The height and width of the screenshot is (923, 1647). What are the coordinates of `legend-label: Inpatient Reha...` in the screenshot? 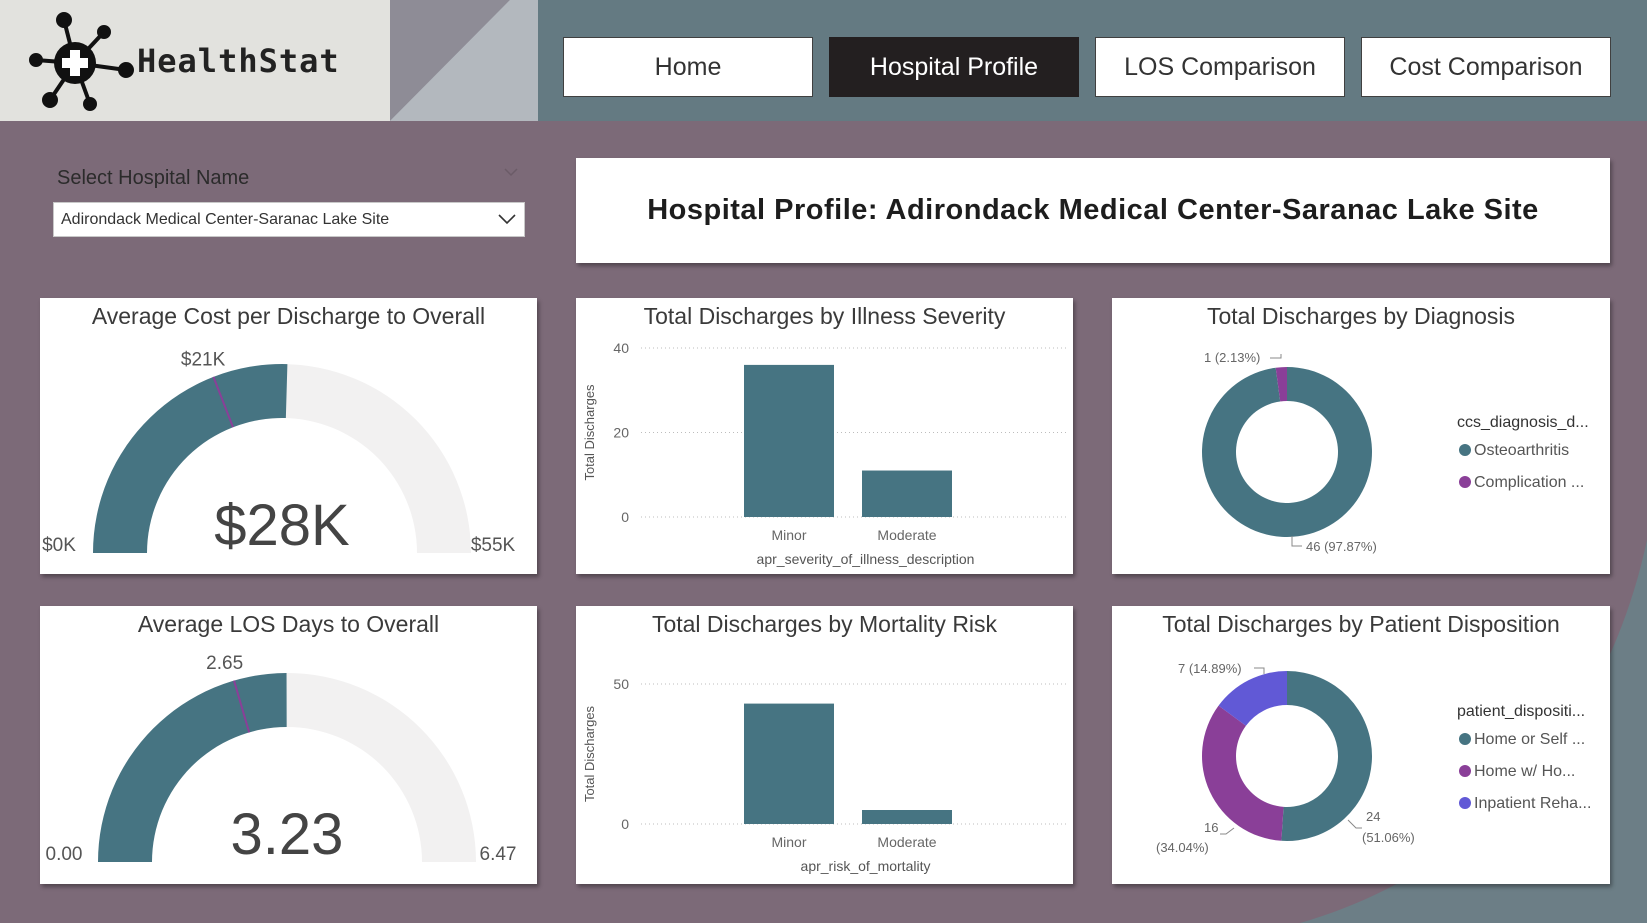 It's located at (1532, 803).